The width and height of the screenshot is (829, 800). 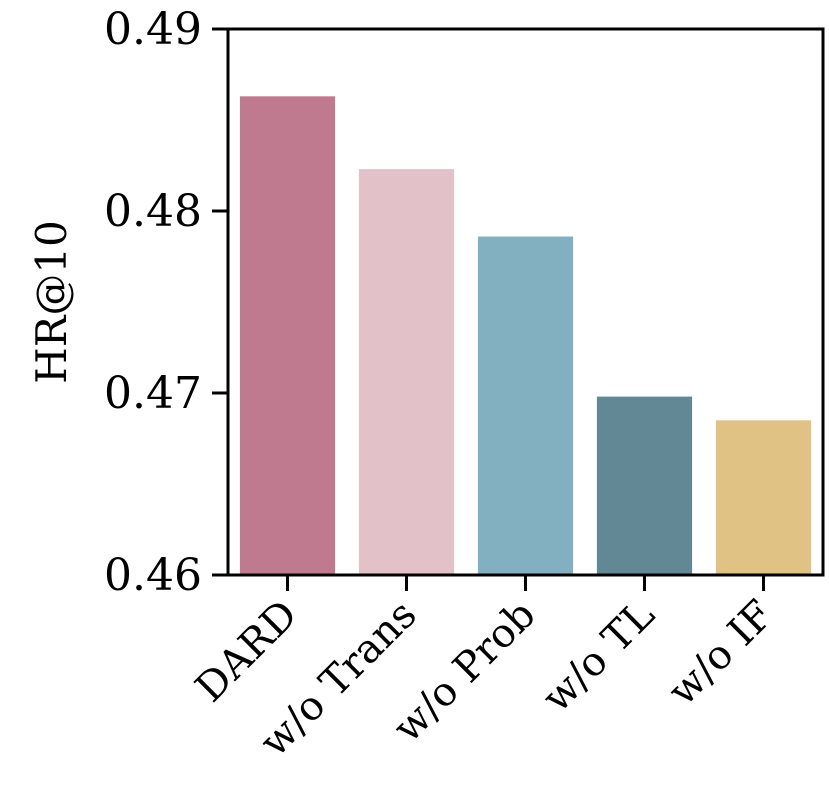 What do you see at coordinates (153, 393) in the screenshot?
I see `y-tick-label-1: 0.47` at bounding box center [153, 393].